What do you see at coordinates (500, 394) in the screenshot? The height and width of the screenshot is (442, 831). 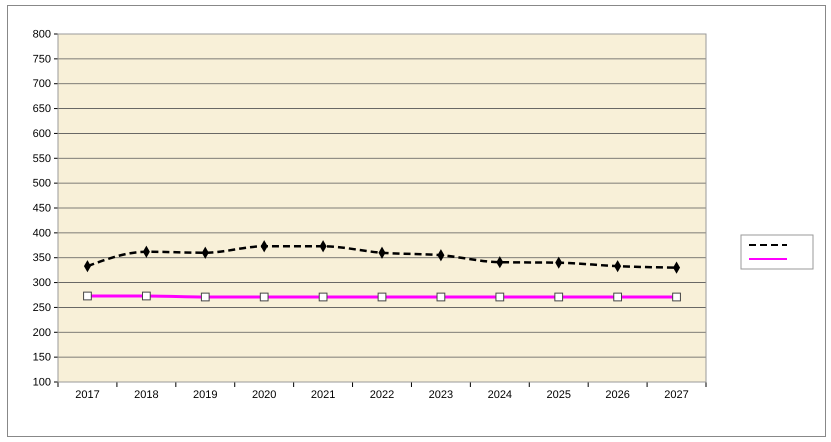 I see `x-tick-label: 2024` at bounding box center [500, 394].